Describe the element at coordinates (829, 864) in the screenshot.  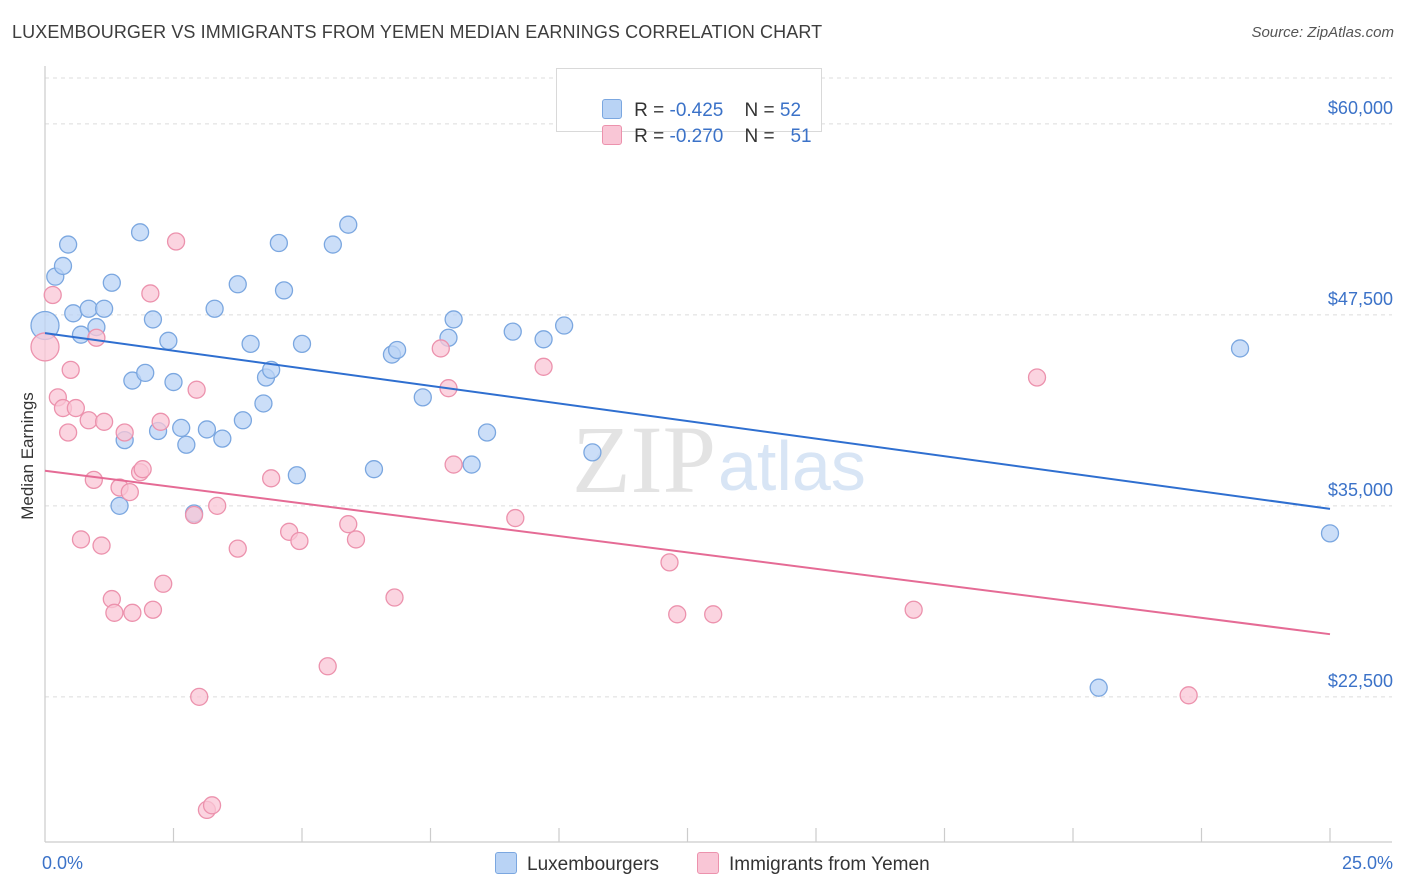
I see `legend-label: Immigrants from Yemen` at that location.